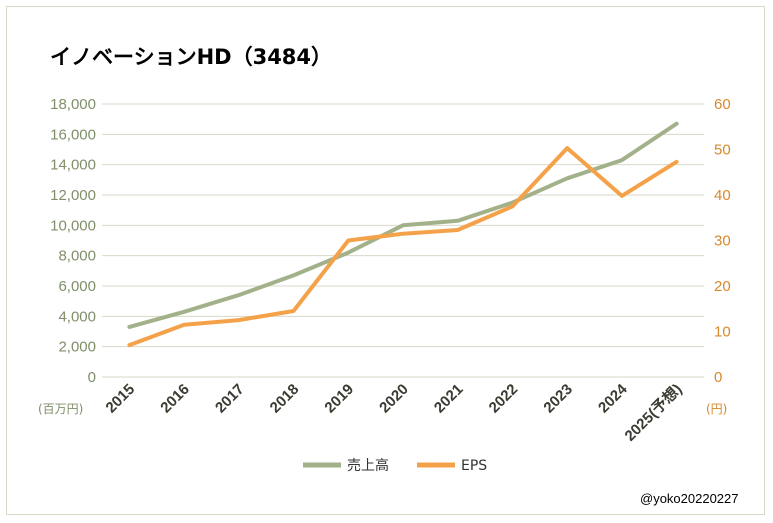 This screenshot has height=523, width=773. Describe the element at coordinates (722, 104) in the screenshot. I see `right-axis-tick-label: 60` at that location.